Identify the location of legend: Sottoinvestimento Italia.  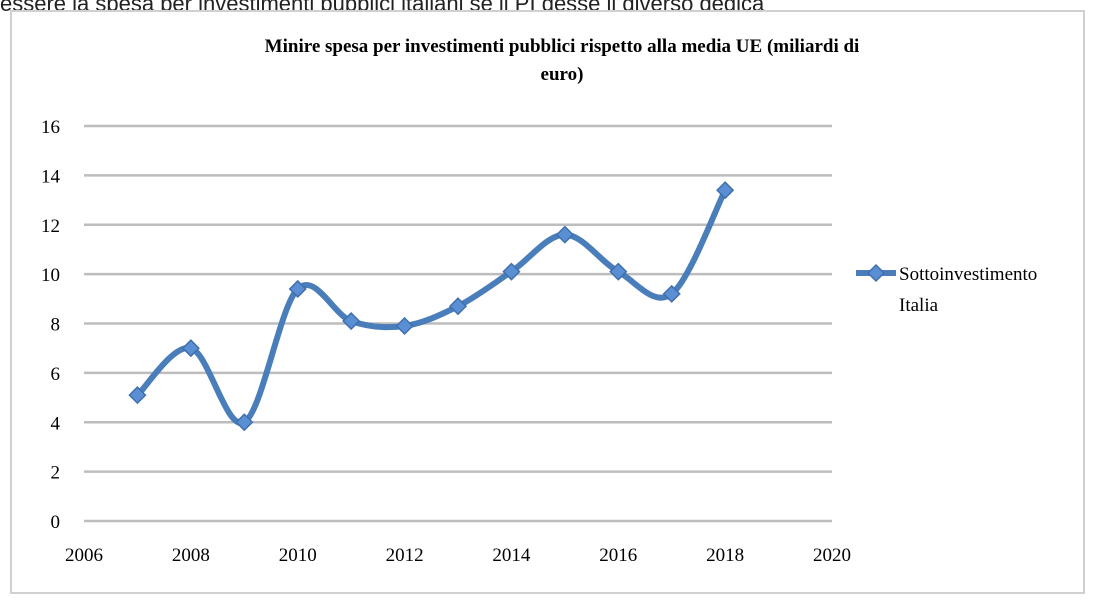
(946, 289).